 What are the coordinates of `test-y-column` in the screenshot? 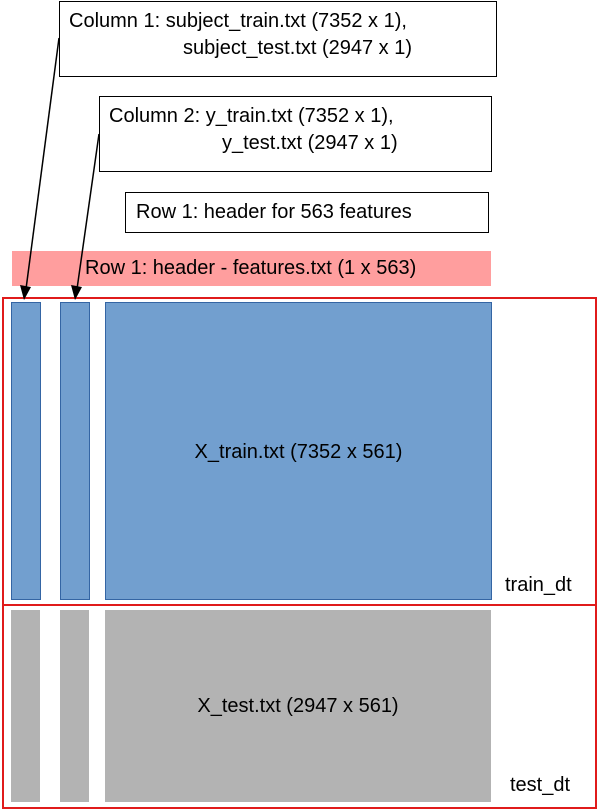 It's located at (74, 706).